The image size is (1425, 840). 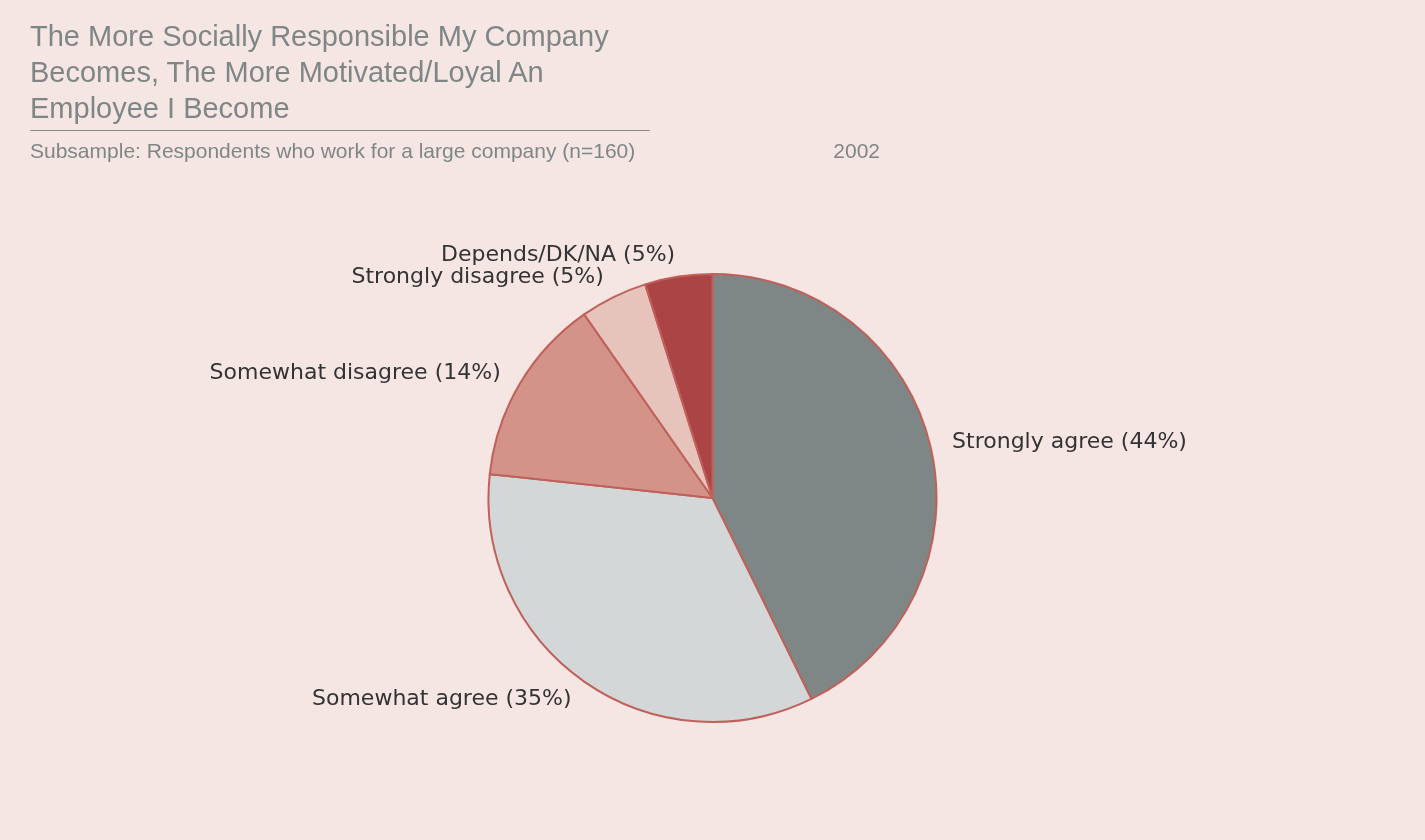 I want to click on chart-subtitle: Subsample: Respondents who work for a large company (n=160), so click(x=333, y=151).